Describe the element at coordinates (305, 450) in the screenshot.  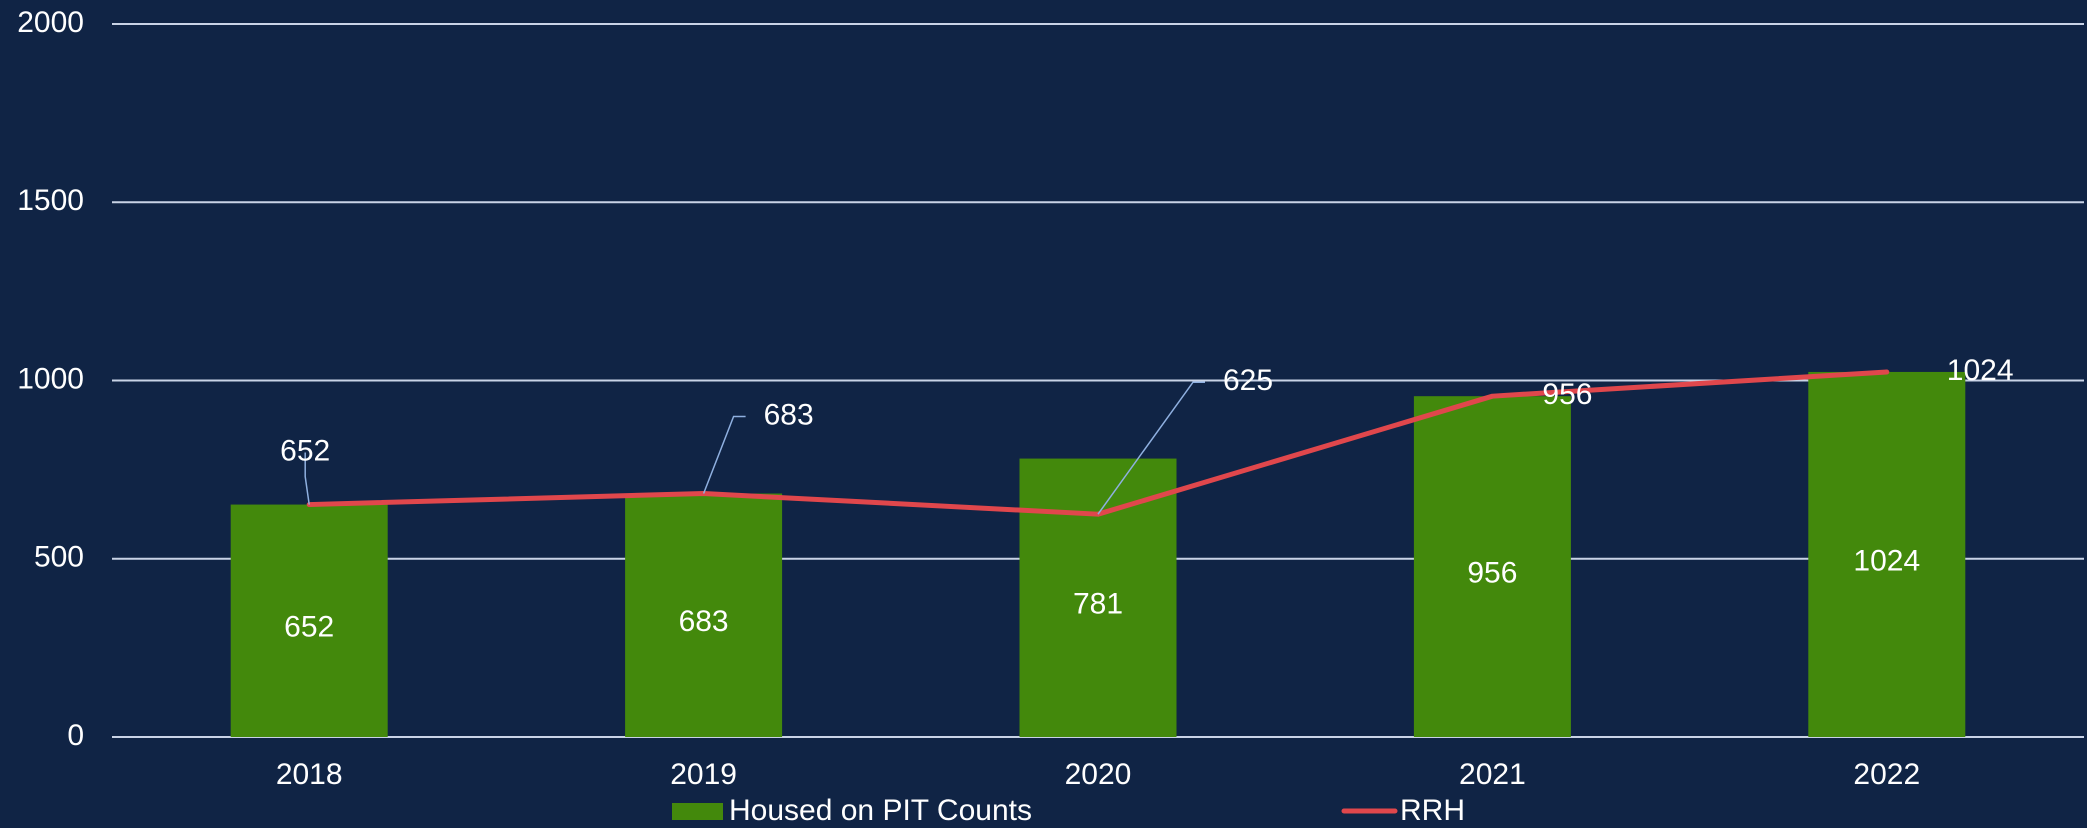
I see `line-value-label: 652` at that location.